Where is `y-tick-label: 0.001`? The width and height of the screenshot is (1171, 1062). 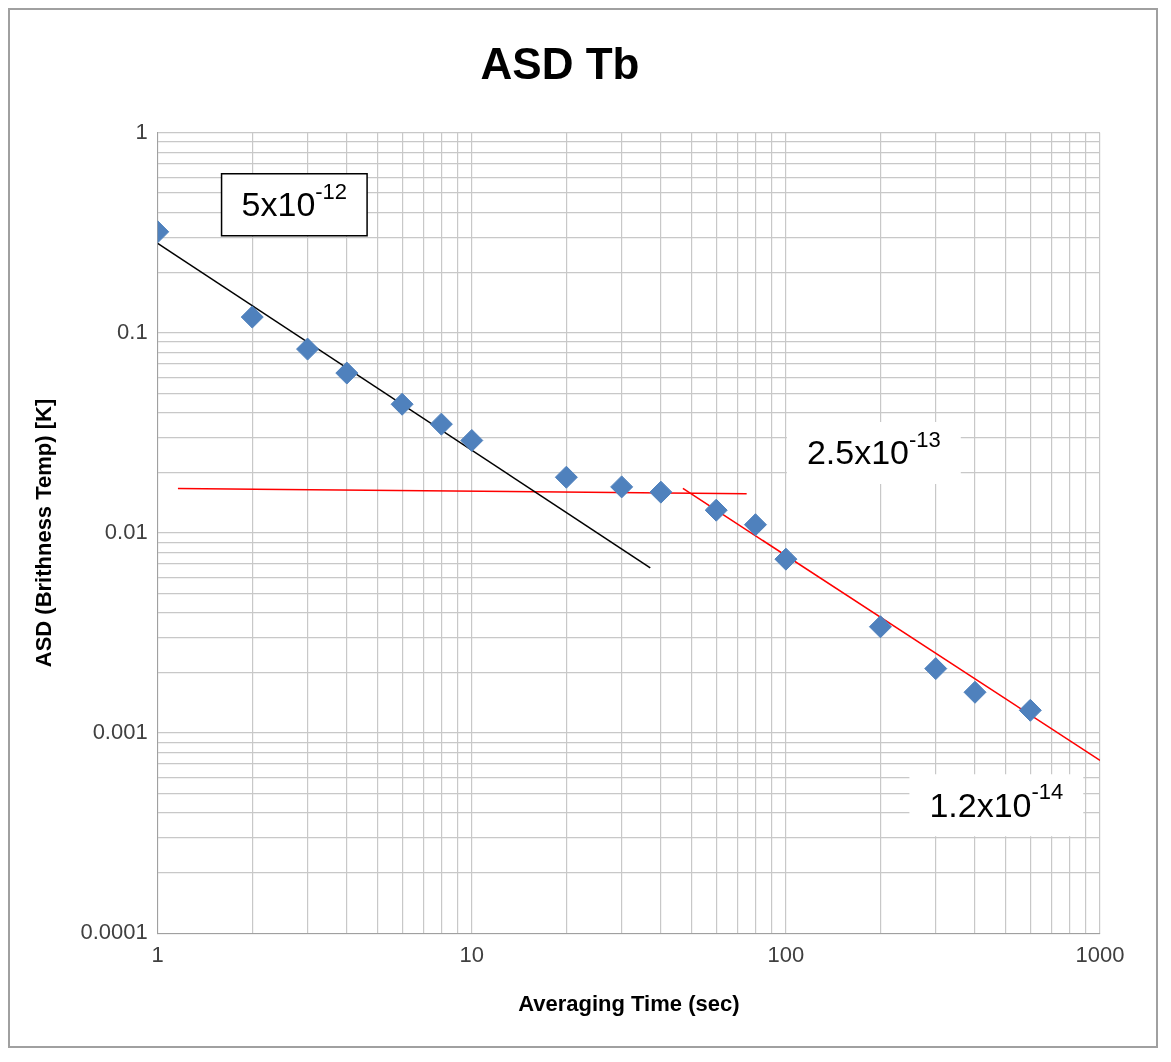 y-tick-label: 0.001 is located at coordinates (120, 732).